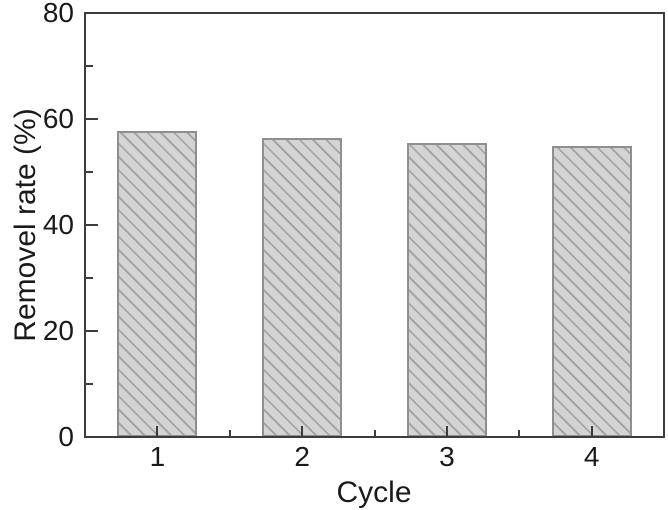 This screenshot has width=668, height=510. What do you see at coordinates (58, 330) in the screenshot?
I see `y-tick-label: 20` at bounding box center [58, 330].